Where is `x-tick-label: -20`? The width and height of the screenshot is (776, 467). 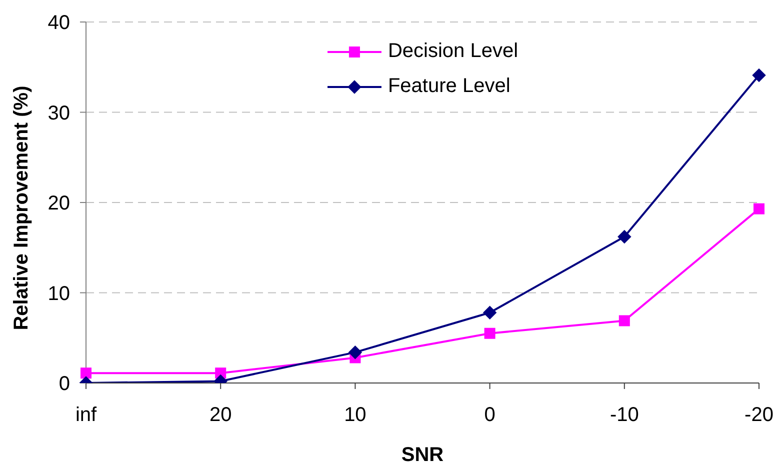
x-tick-label: -20 is located at coordinates (759, 415).